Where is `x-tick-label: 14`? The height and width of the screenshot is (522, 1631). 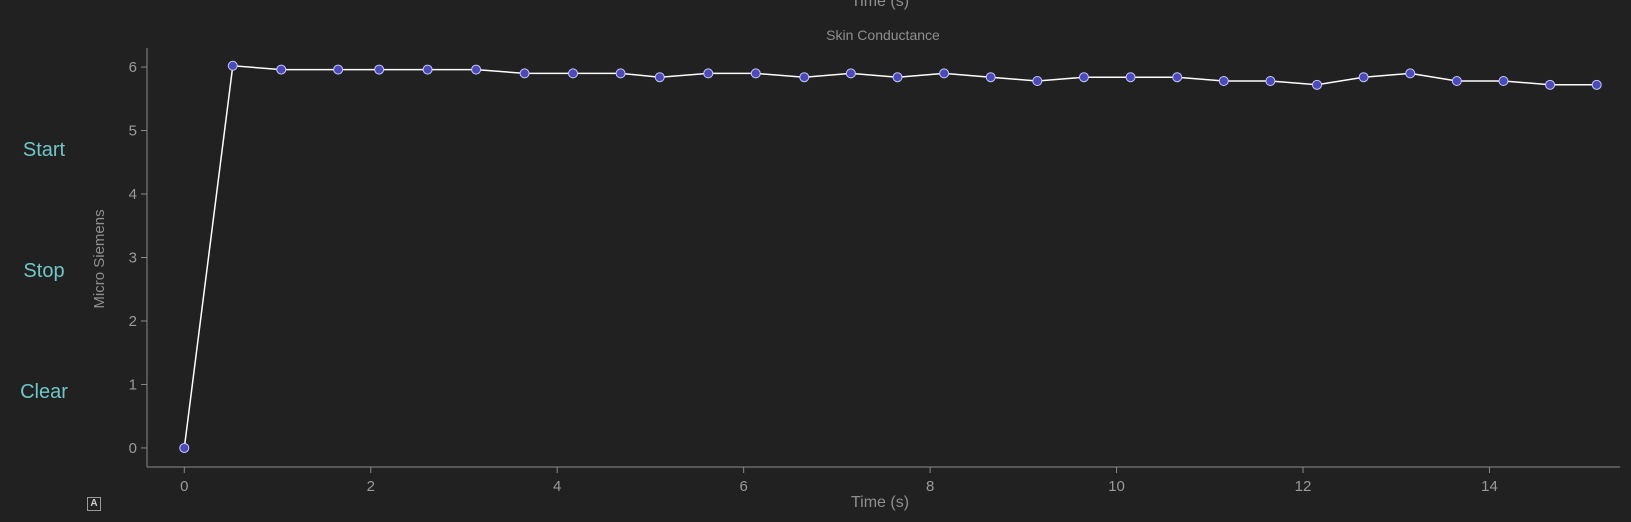
x-tick-label: 14 is located at coordinates (1489, 486).